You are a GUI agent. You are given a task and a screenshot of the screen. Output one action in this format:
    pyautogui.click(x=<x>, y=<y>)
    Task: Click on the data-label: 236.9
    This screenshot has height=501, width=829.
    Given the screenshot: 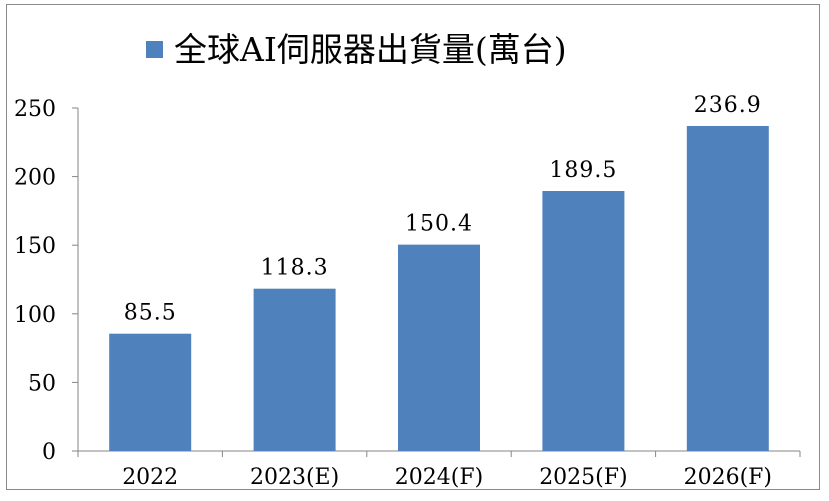 What is the action you would take?
    pyautogui.click(x=728, y=105)
    